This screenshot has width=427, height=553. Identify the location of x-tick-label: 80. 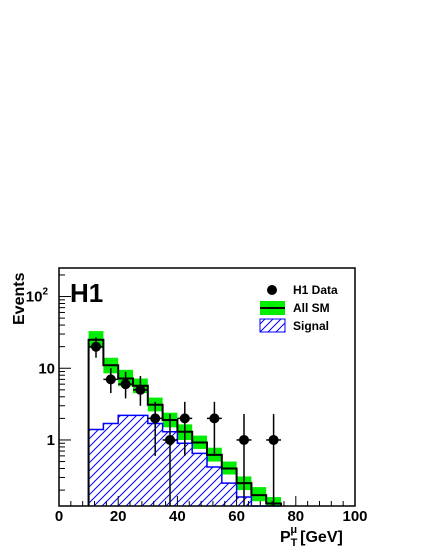
(295, 516).